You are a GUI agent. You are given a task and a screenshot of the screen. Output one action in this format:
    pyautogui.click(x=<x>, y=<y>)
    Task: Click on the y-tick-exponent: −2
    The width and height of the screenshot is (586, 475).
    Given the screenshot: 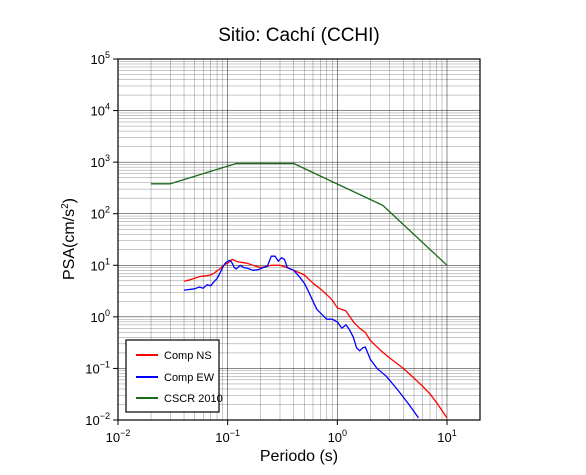 What is the action you would take?
    pyautogui.click(x=105, y=416)
    